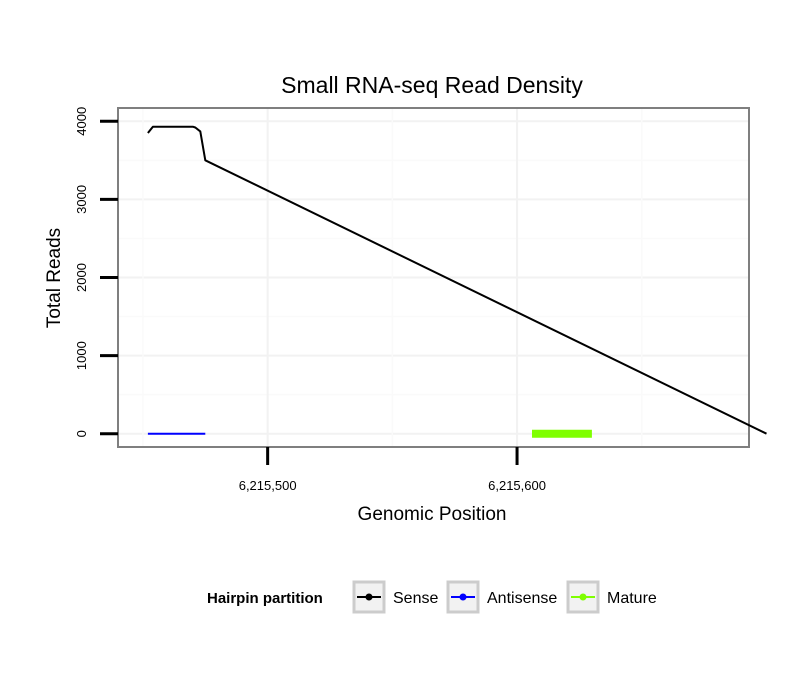  Describe the element at coordinates (96, 272) in the screenshot. I see `y-axis: 0 1000 2000 3000 4000` at that location.